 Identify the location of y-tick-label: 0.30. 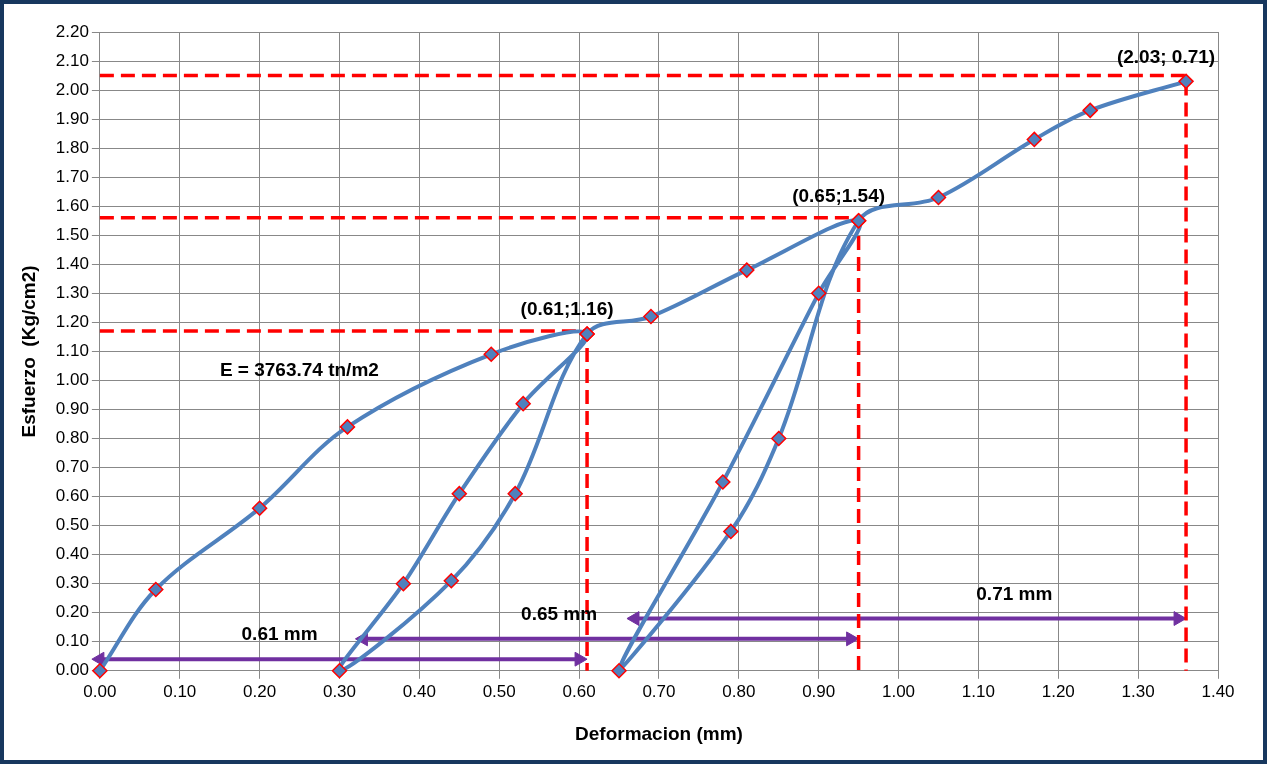
(72, 583).